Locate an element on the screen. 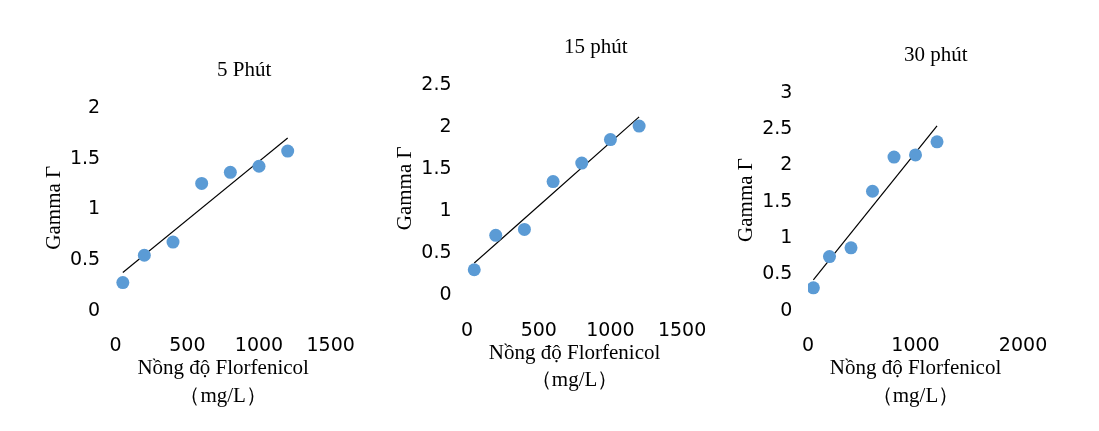 Image resolution: width=1099 pixels, height=431 pixels. x-tick-label: 2000 is located at coordinates (1023, 344).